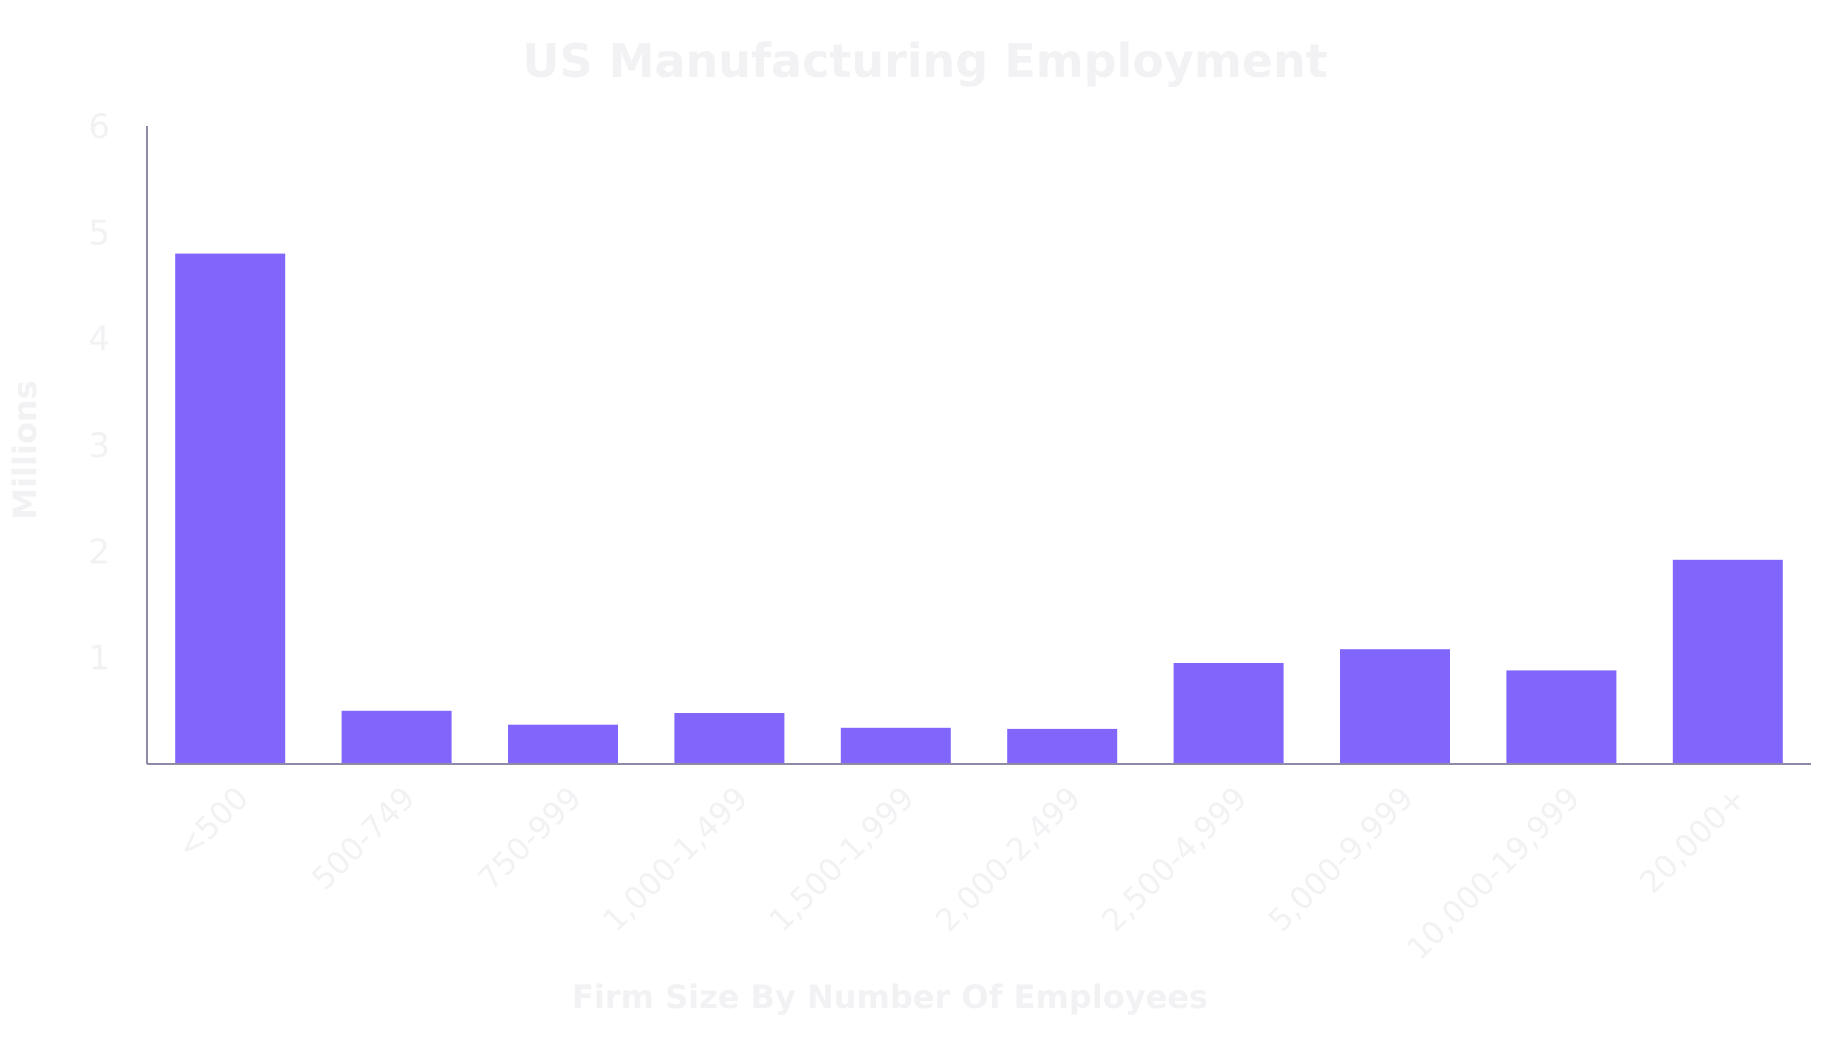 The width and height of the screenshot is (1840, 1045). I want to click on y-tick-label-2: 3, so click(99, 446).